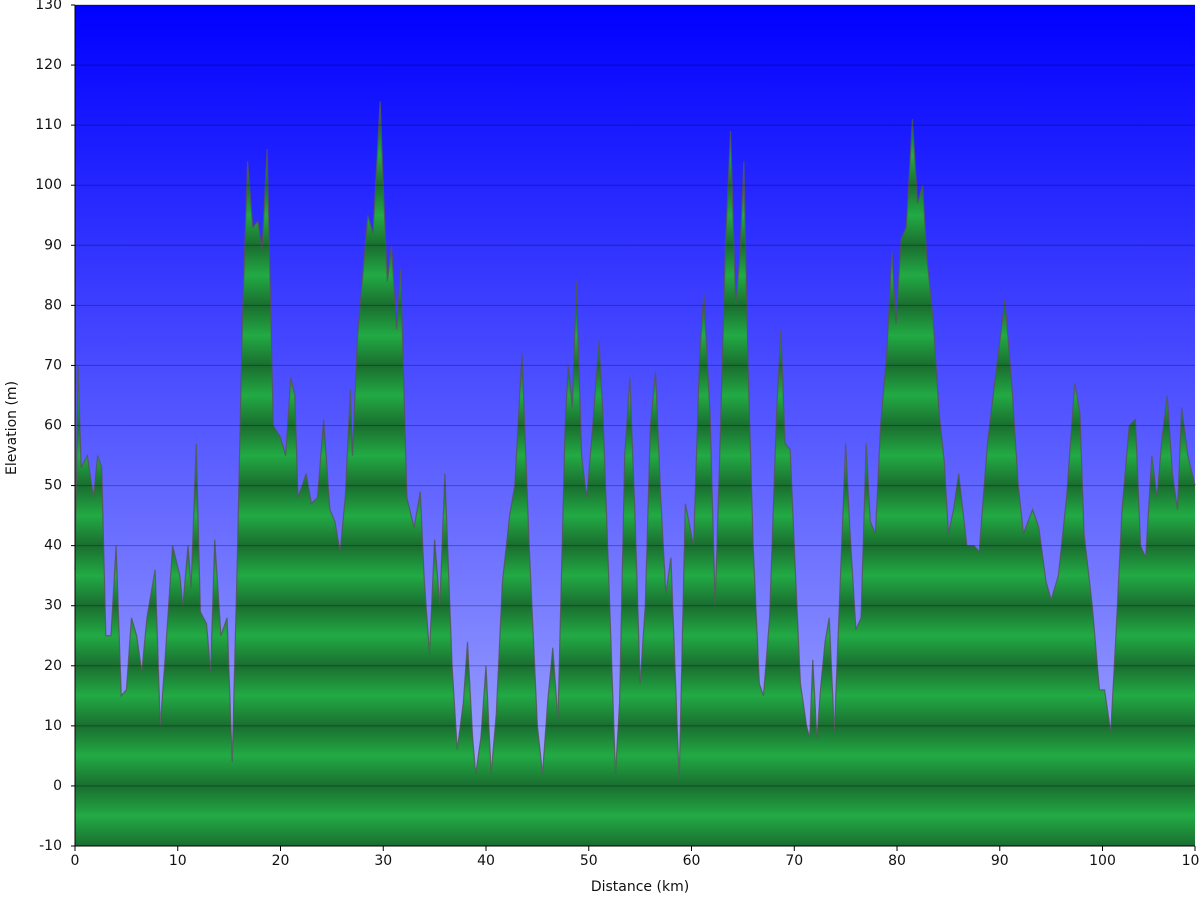 This screenshot has width=1200, height=900. What do you see at coordinates (57, 786) in the screenshot?
I see `y-tick-label: 0` at bounding box center [57, 786].